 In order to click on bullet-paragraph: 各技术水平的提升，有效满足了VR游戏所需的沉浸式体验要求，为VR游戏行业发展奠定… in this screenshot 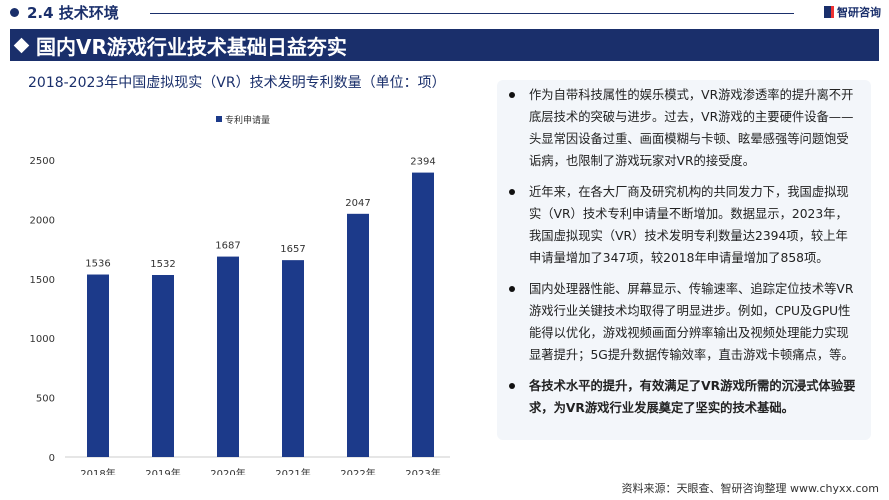, I will do `click(683, 397)`.